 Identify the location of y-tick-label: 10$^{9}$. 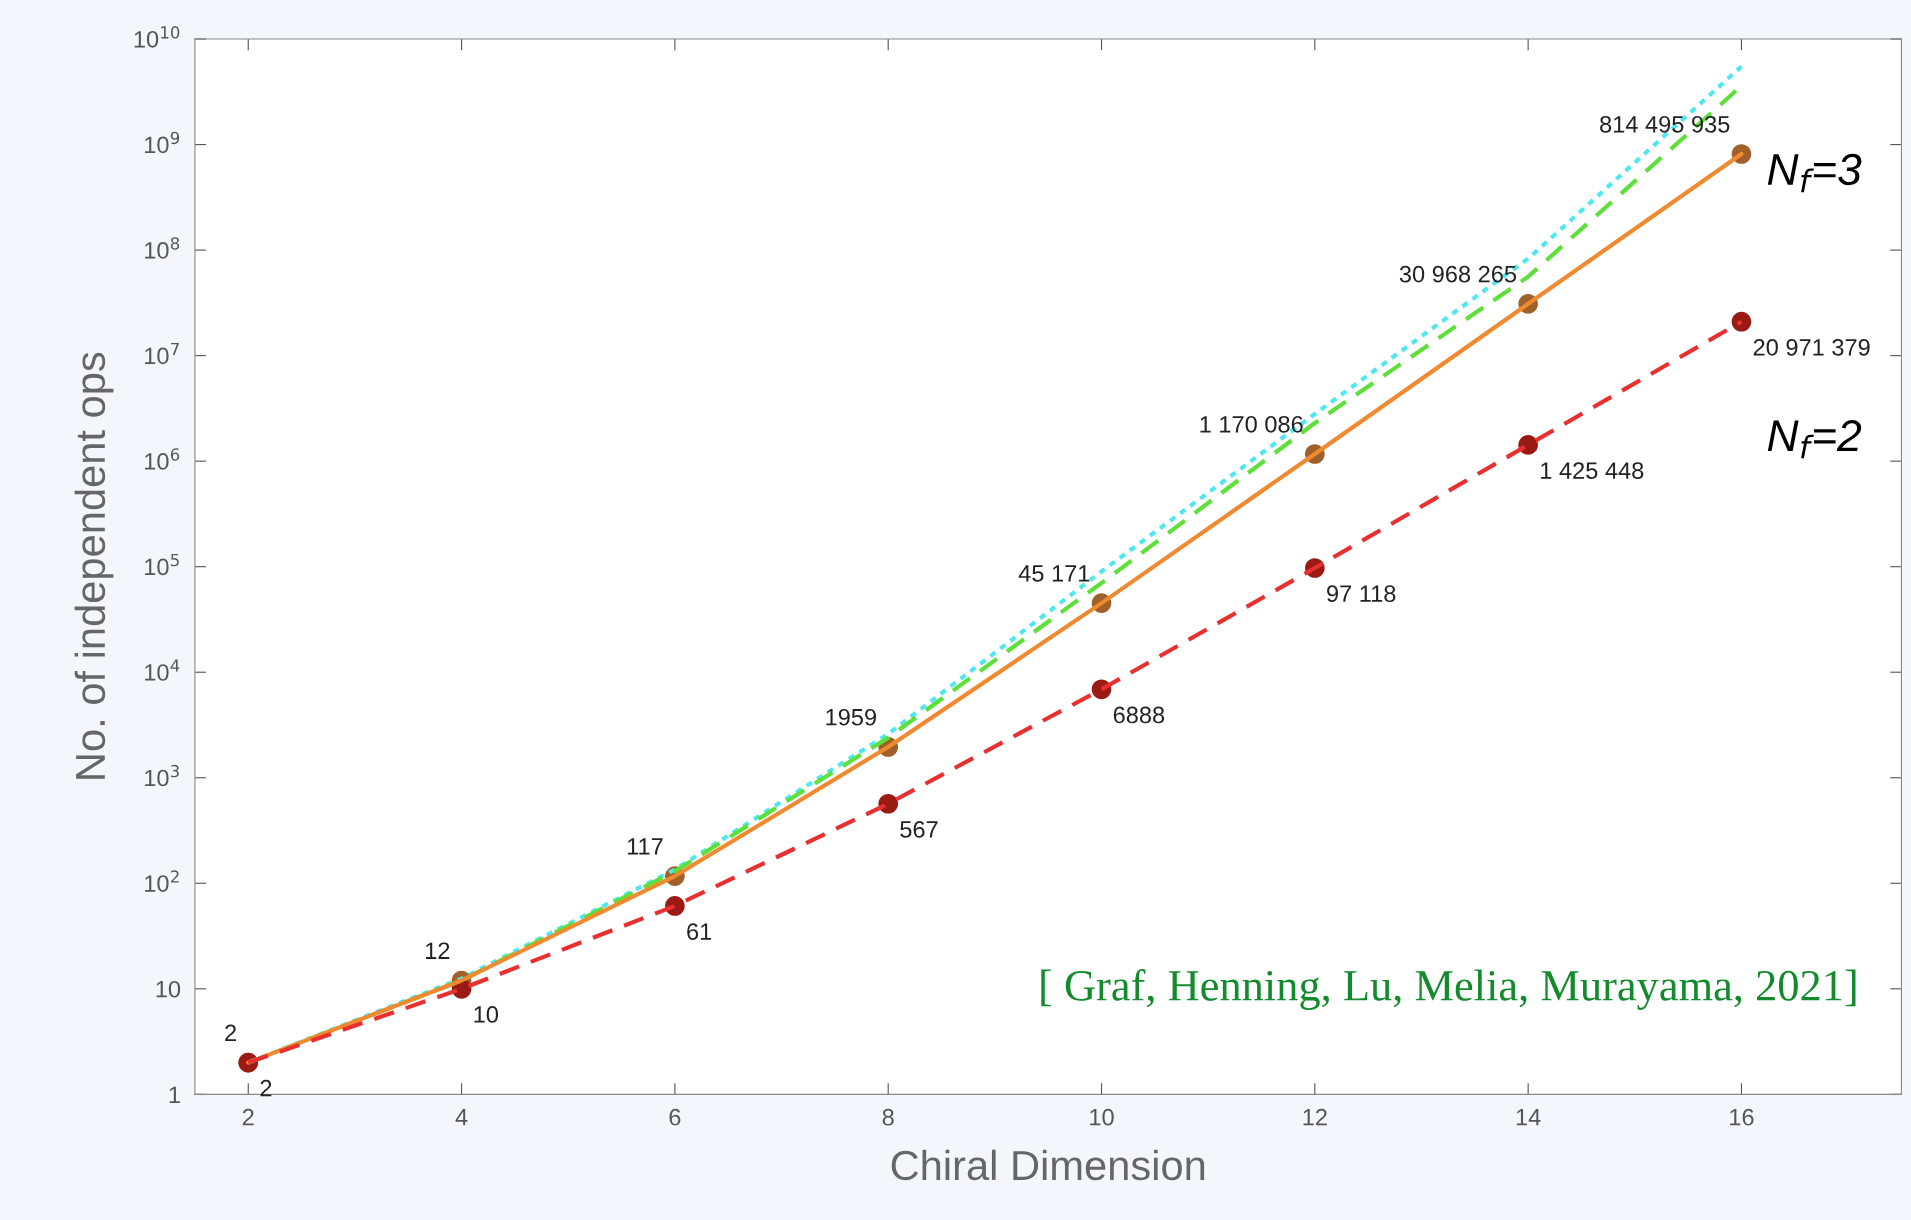
(162, 142).